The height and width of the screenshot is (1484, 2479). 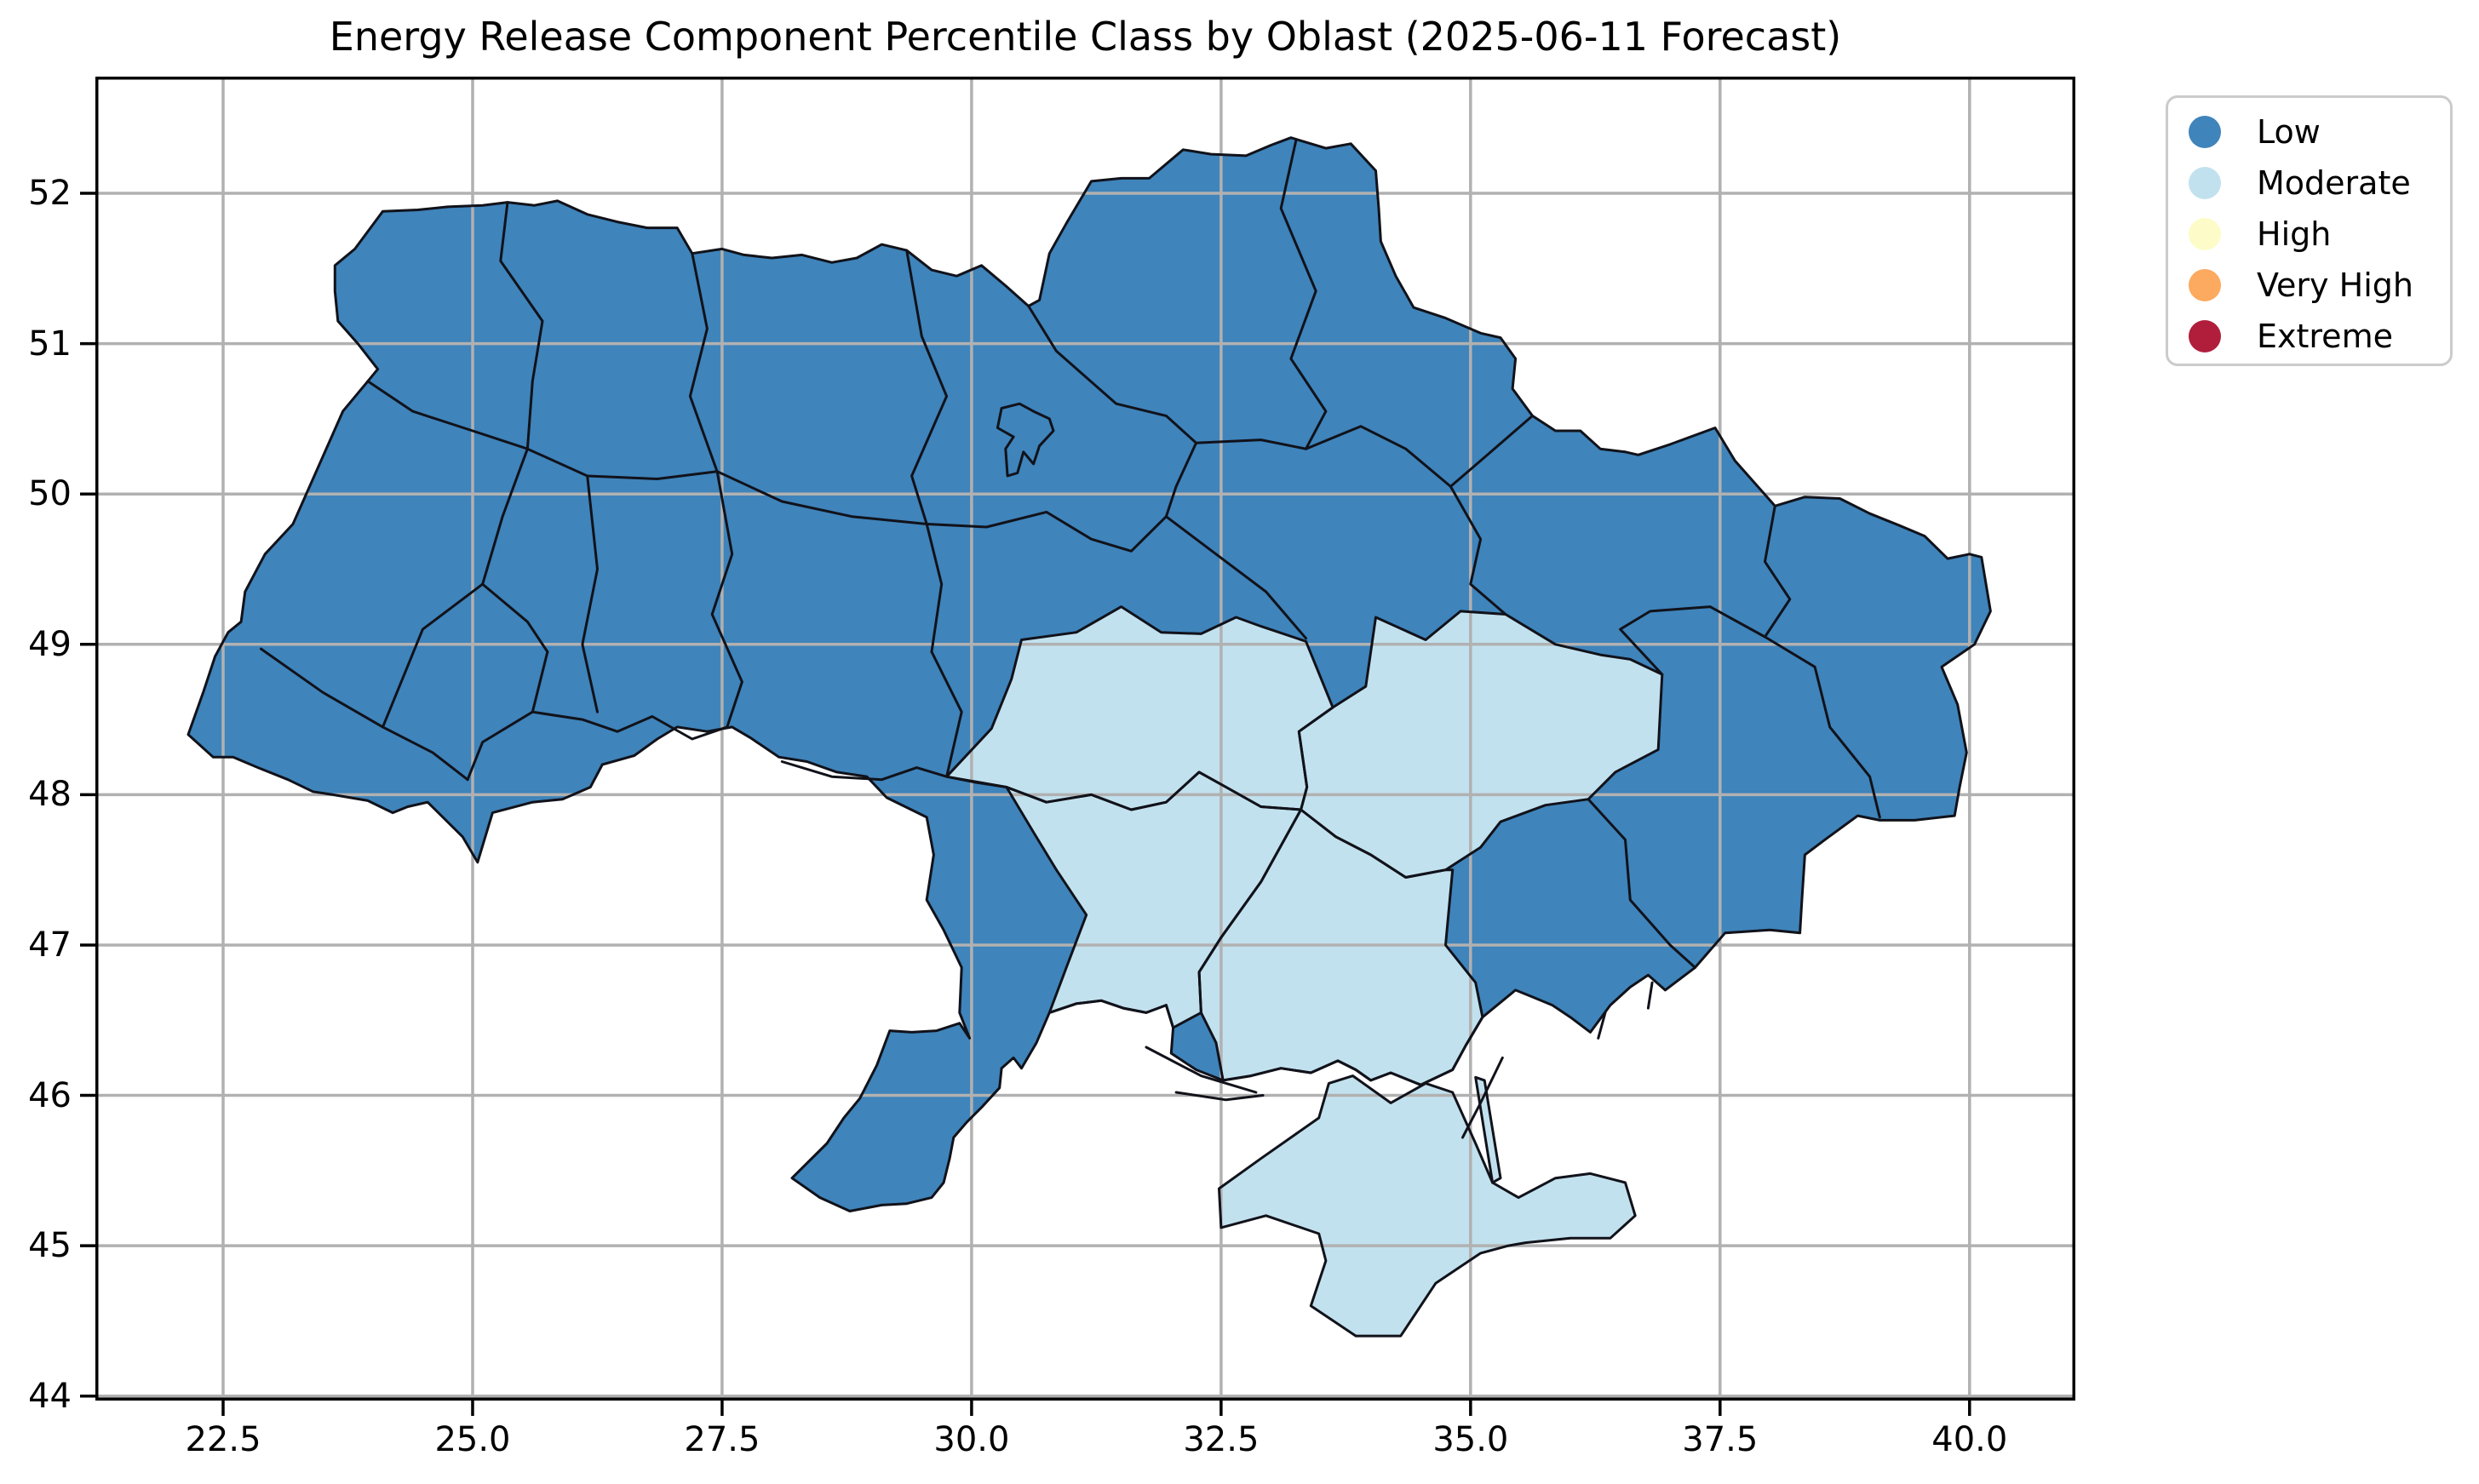 I want to click on border-kyiv-city, so click(x=1025, y=440).